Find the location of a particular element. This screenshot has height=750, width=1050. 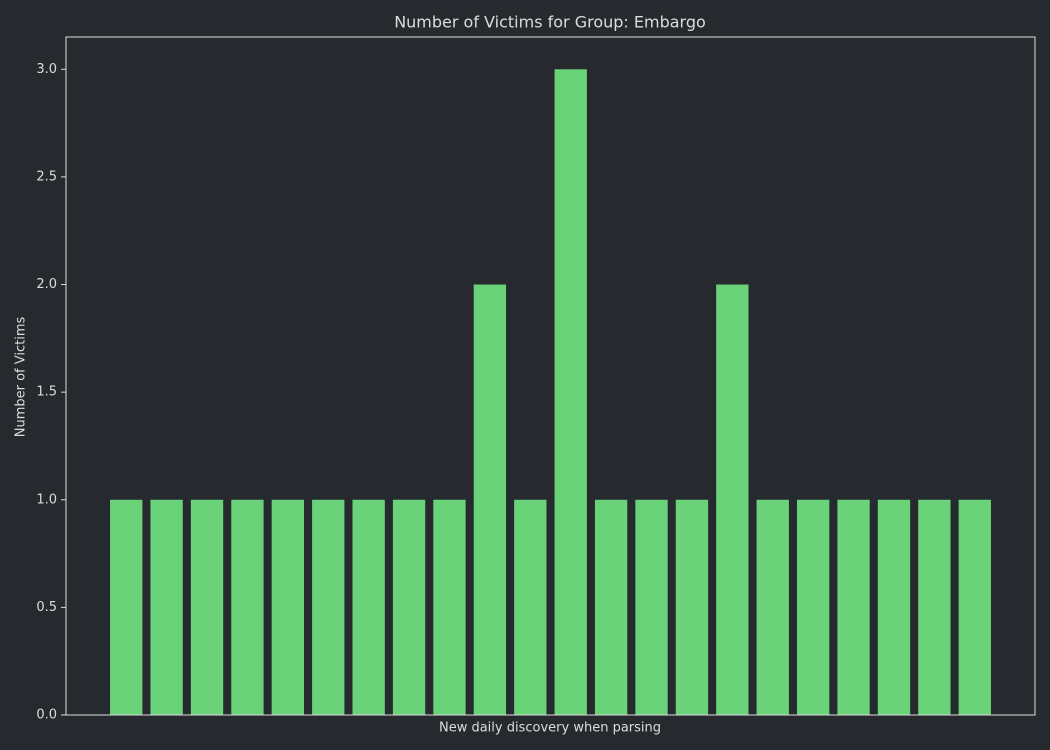

y-tick-label: 0.5 is located at coordinates (46, 607).